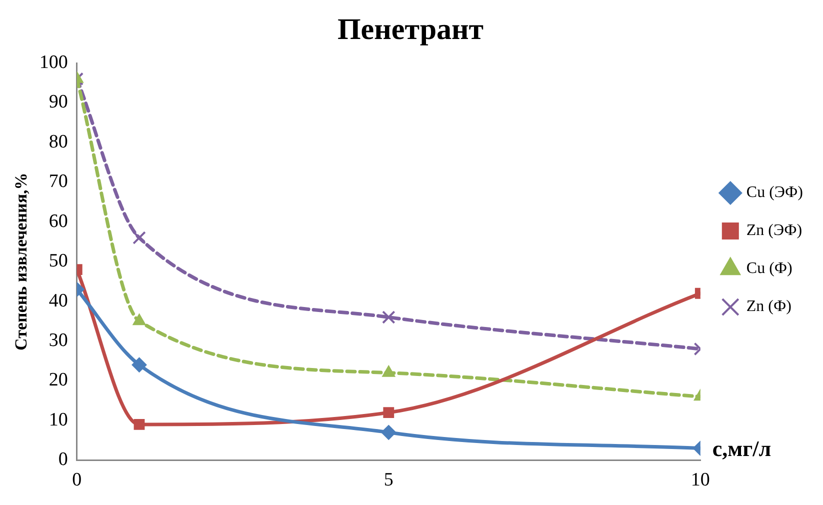 This screenshot has height=505, width=823. Describe the element at coordinates (58, 141) in the screenshot. I see `y-tick-label: 80` at that location.